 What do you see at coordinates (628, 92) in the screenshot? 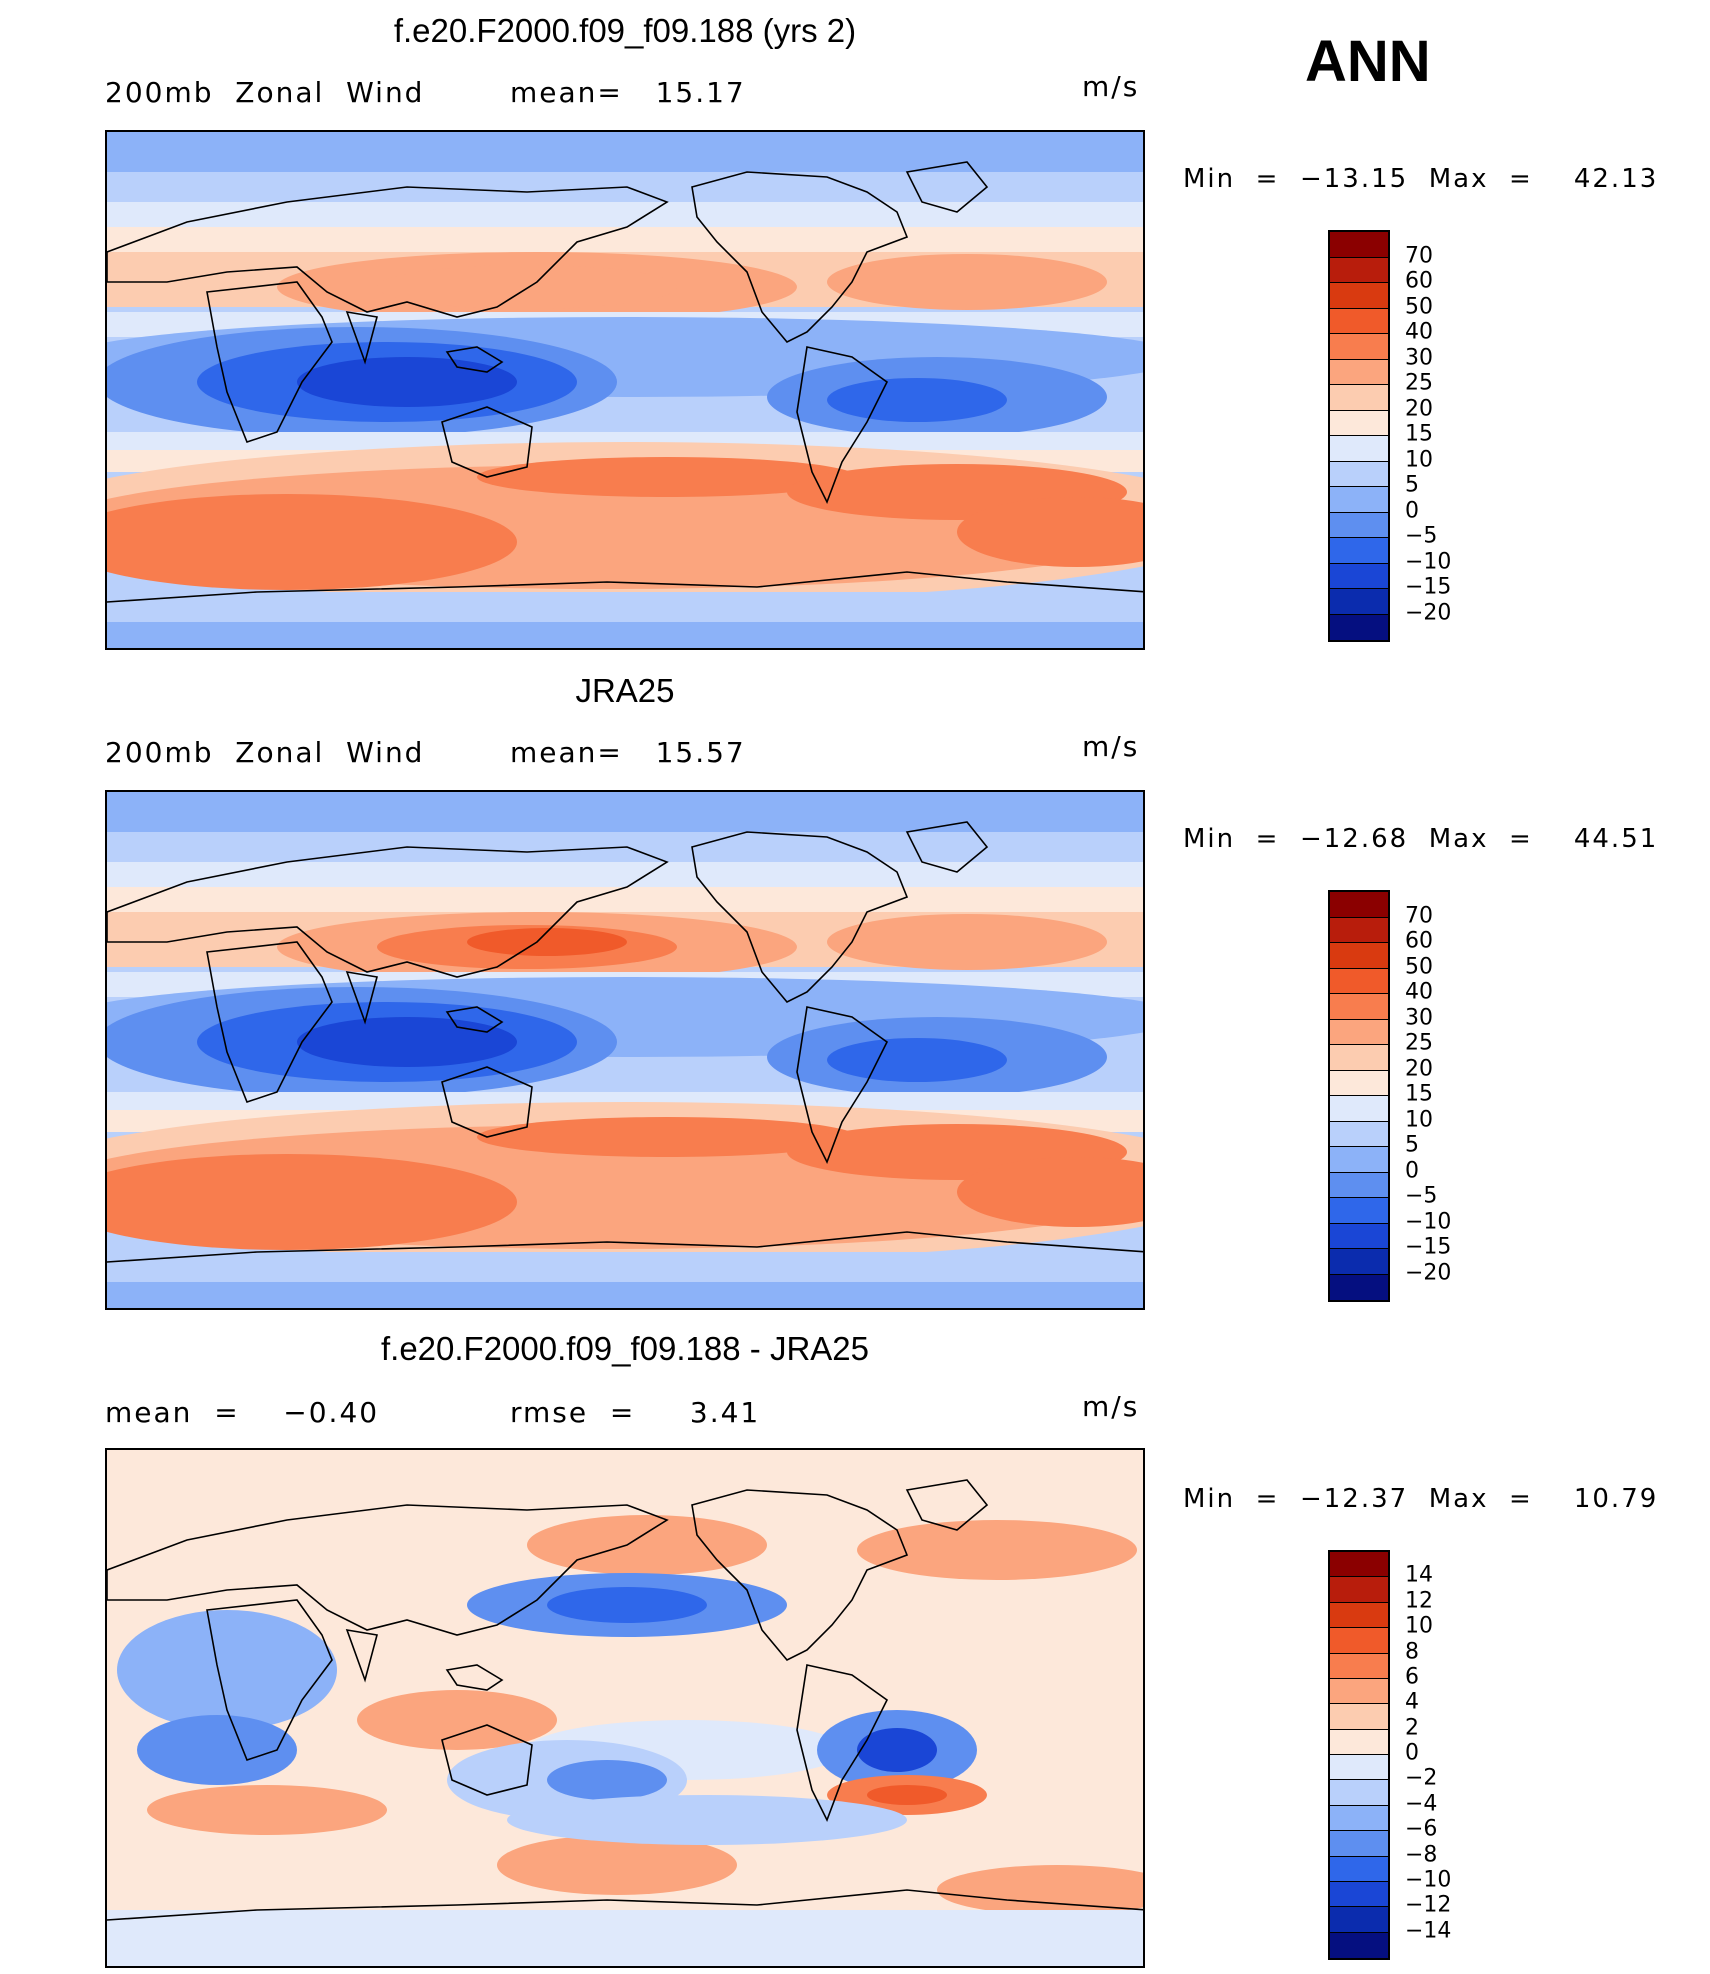
I see `panel-1-mean-label: mean= 15.17` at bounding box center [628, 92].